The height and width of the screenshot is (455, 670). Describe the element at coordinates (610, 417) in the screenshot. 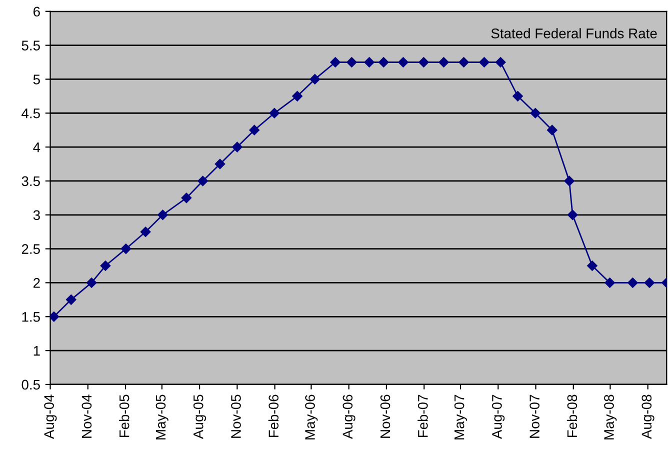

I see `x-tick-label: May-08` at that location.